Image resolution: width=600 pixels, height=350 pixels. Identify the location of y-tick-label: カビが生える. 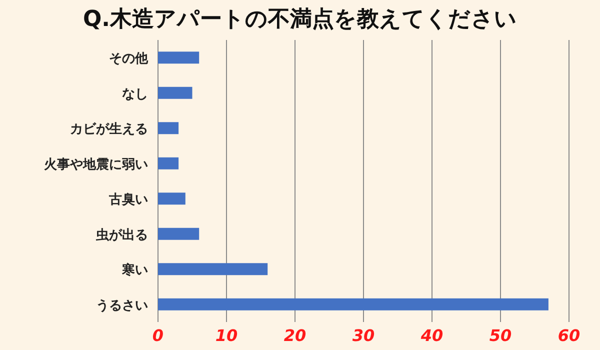
(109, 130).